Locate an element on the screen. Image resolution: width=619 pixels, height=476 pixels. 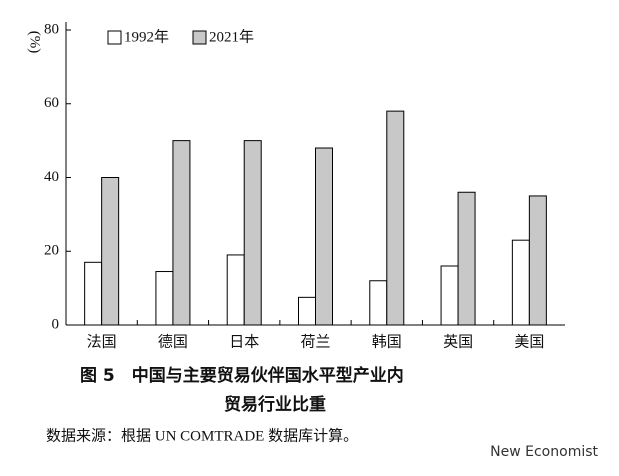
y-tick-label: 60 is located at coordinates (51, 103).